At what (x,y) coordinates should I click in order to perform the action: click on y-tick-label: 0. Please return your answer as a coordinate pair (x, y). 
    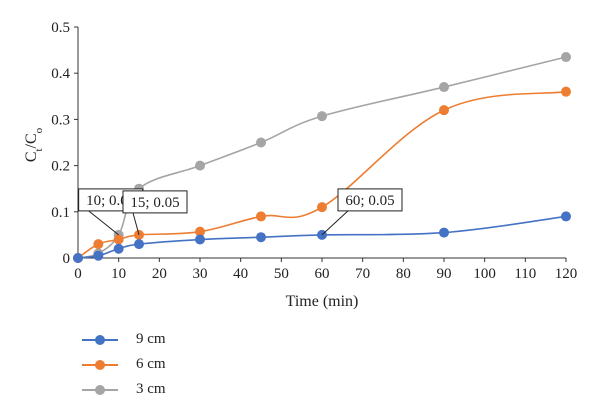
    Looking at the image, I should click on (67, 259).